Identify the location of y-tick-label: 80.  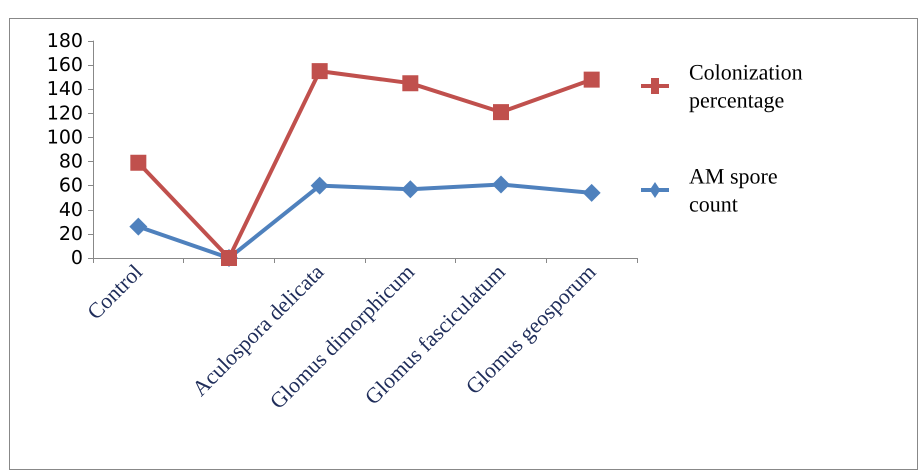
(70, 161).